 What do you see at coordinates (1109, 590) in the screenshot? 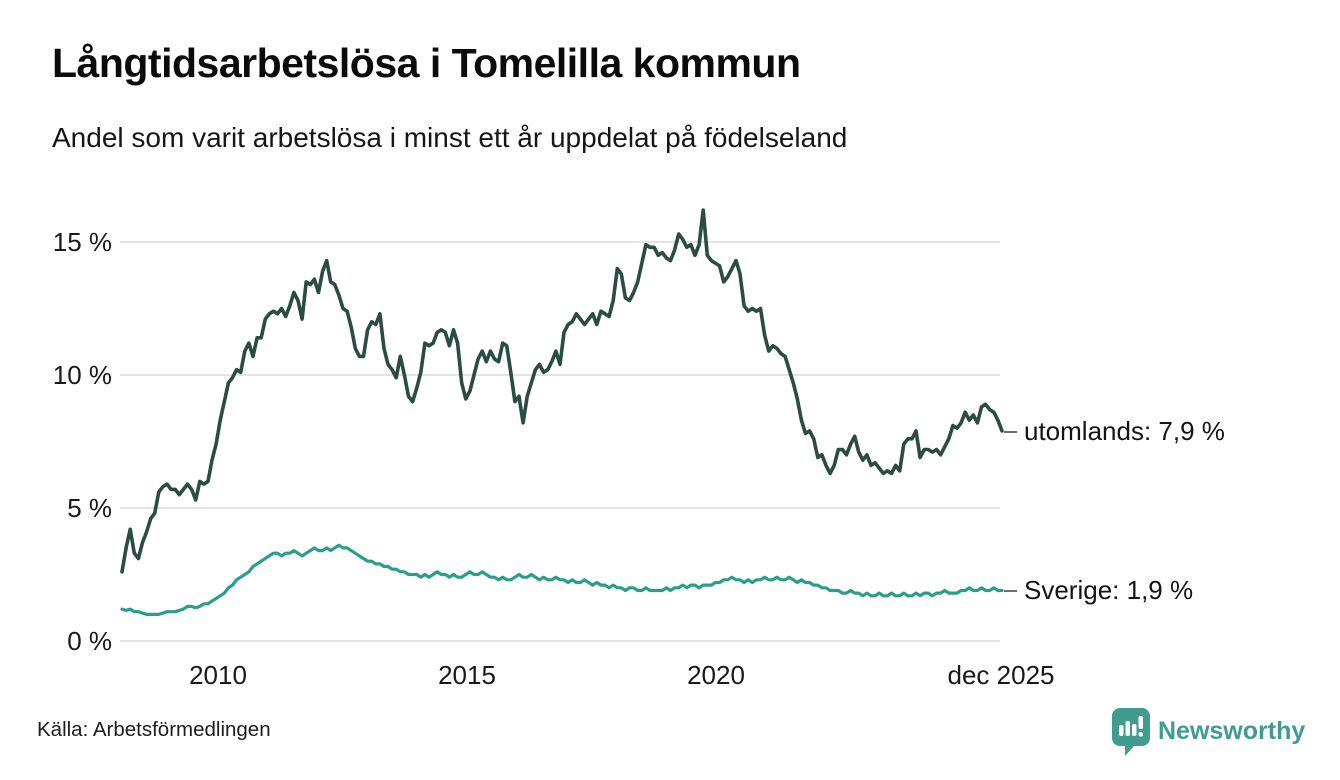
I see `series-label-sverige-text: Sverige: 1,9 %` at bounding box center [1109, 590].